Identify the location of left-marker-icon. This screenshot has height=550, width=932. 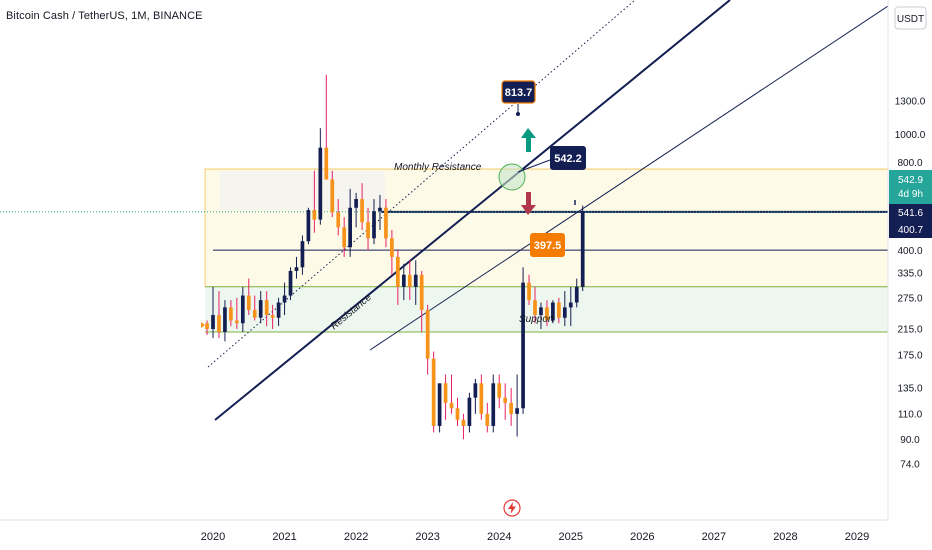
(203, 325).